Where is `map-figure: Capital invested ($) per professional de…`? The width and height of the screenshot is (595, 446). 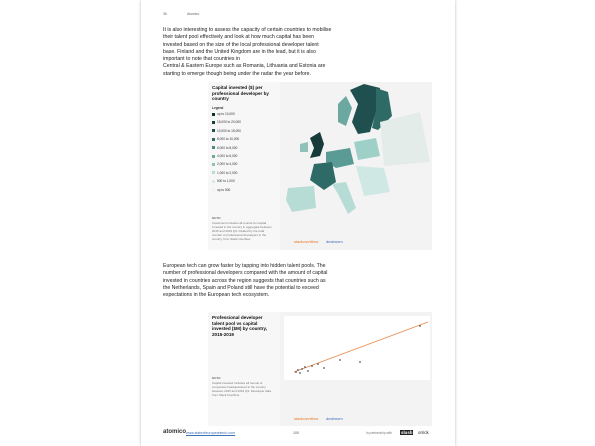
map-figure: Capital invested ($) per professional de… is located at coordinates (320, 166).